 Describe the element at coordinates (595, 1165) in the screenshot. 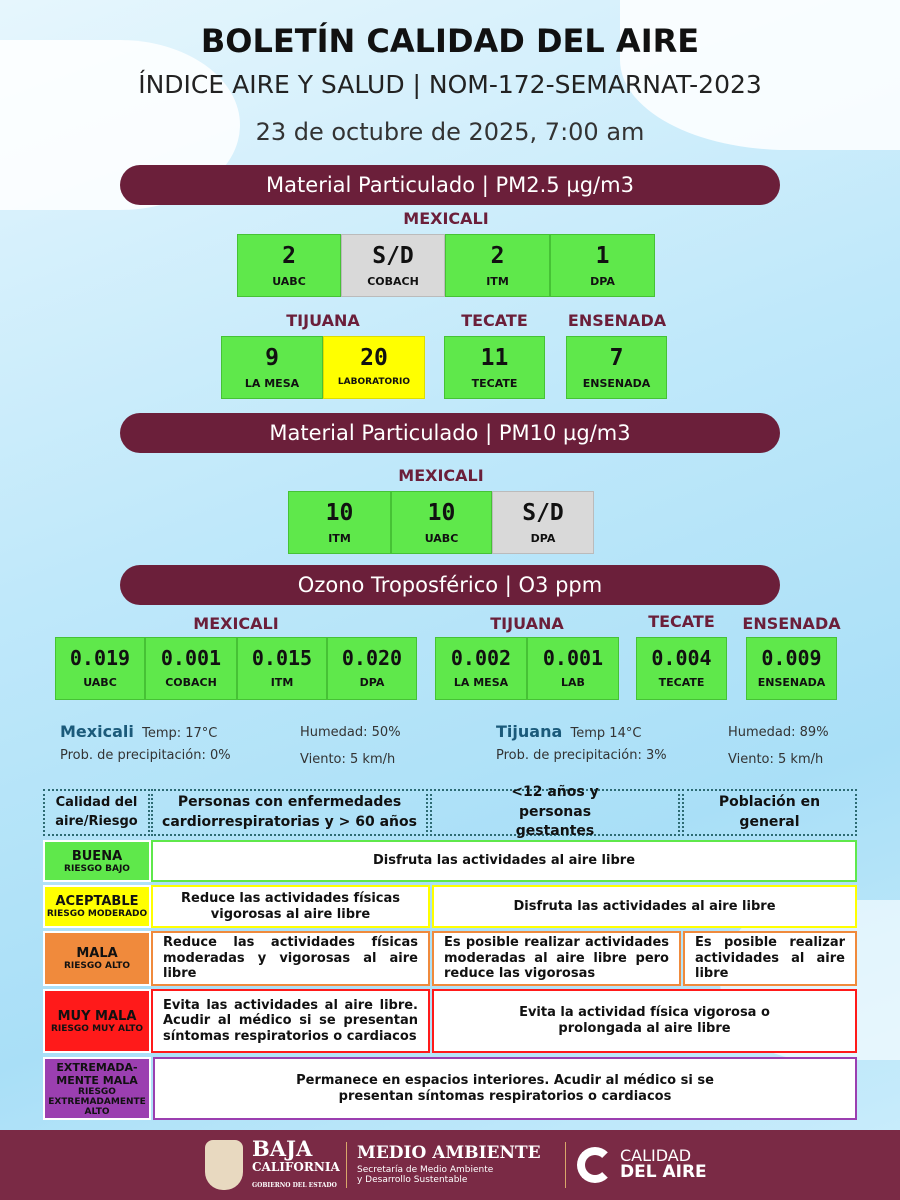

I see `calidad-aire-logo-icon` at that location.